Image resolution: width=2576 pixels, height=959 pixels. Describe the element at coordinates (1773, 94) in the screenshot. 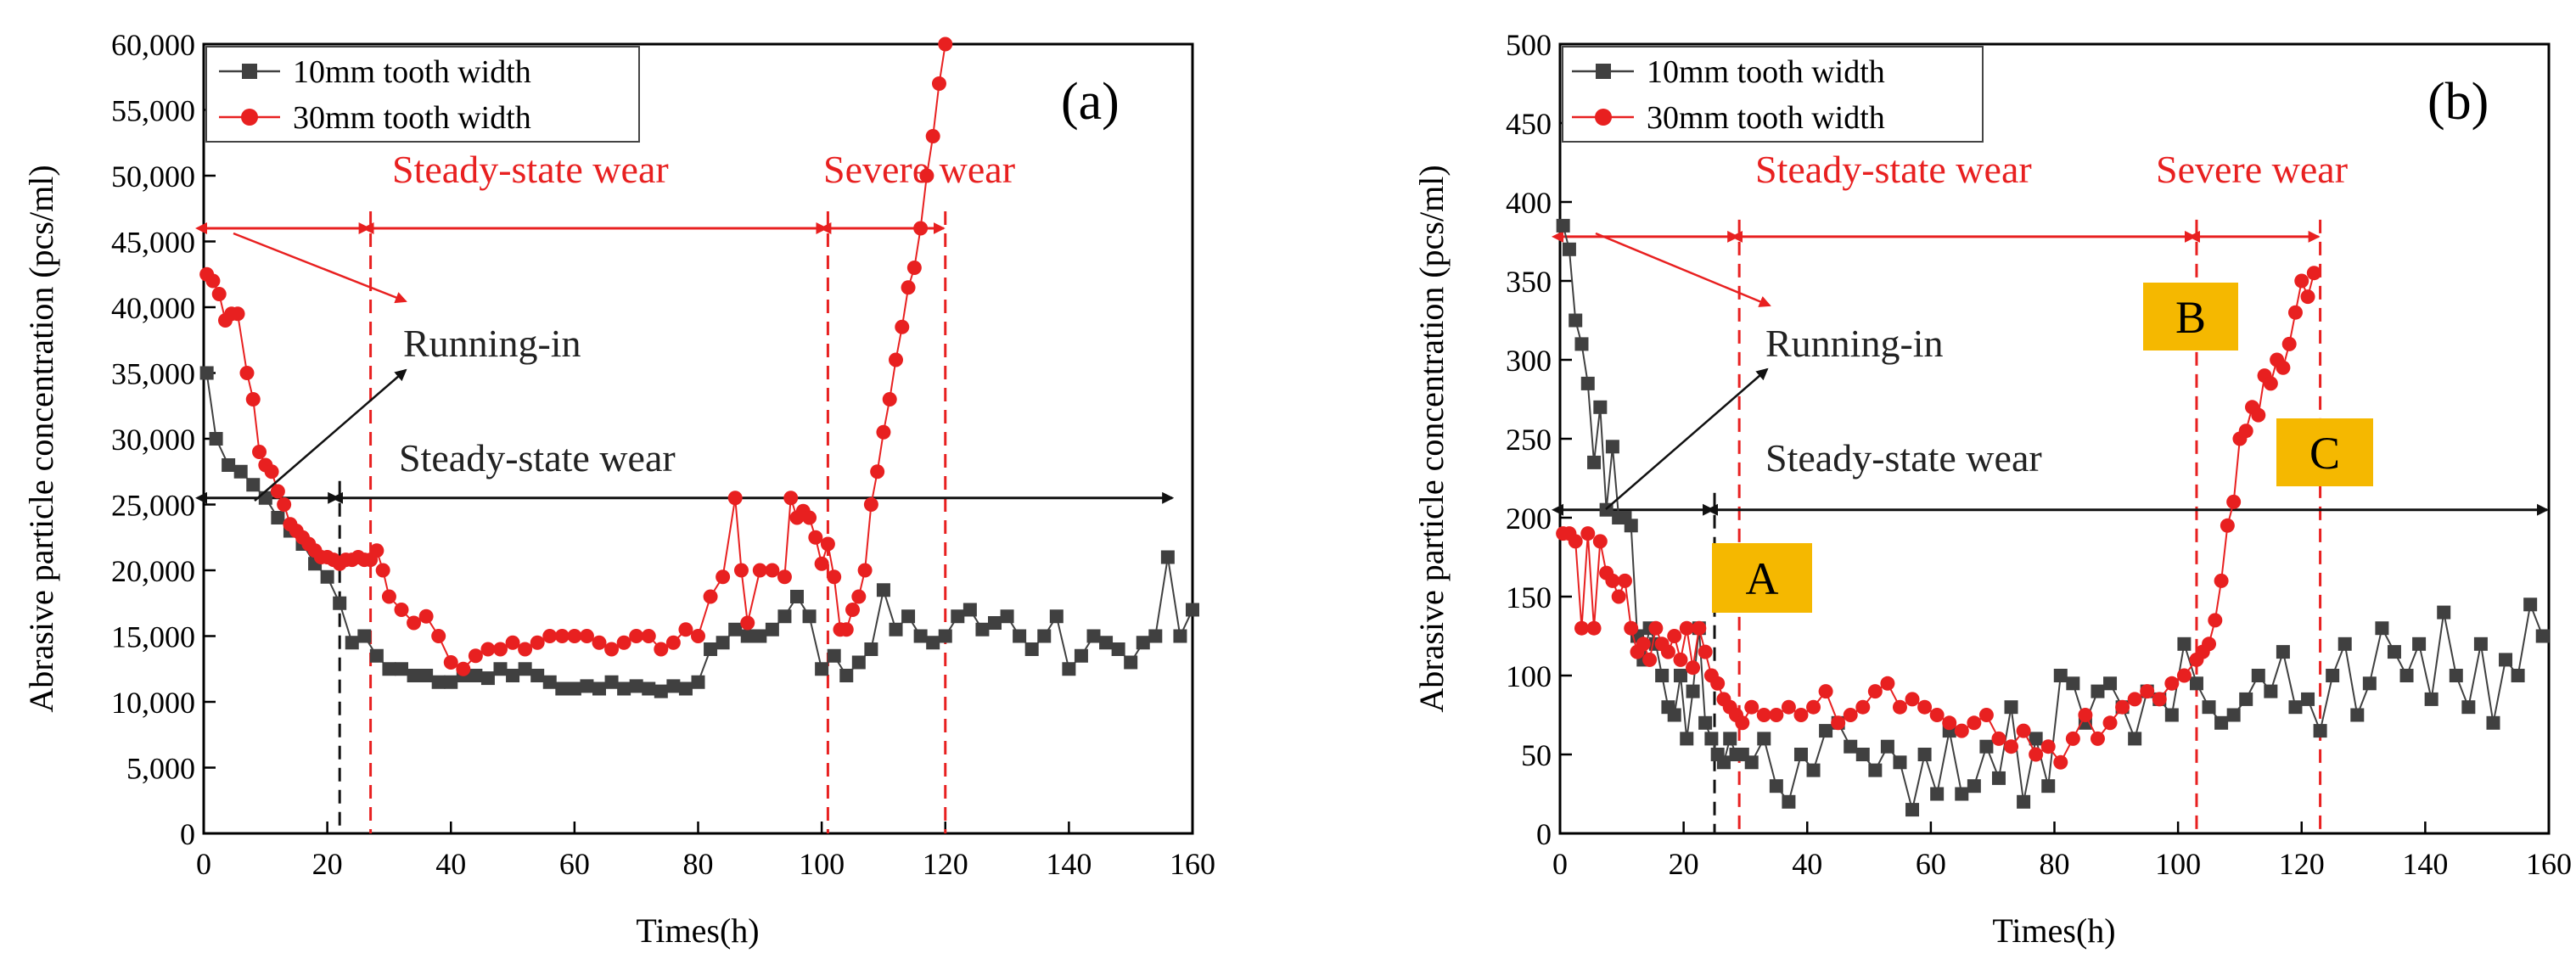

I see `legend-b: 10mm tooth width 30mm tooth width` at that location.